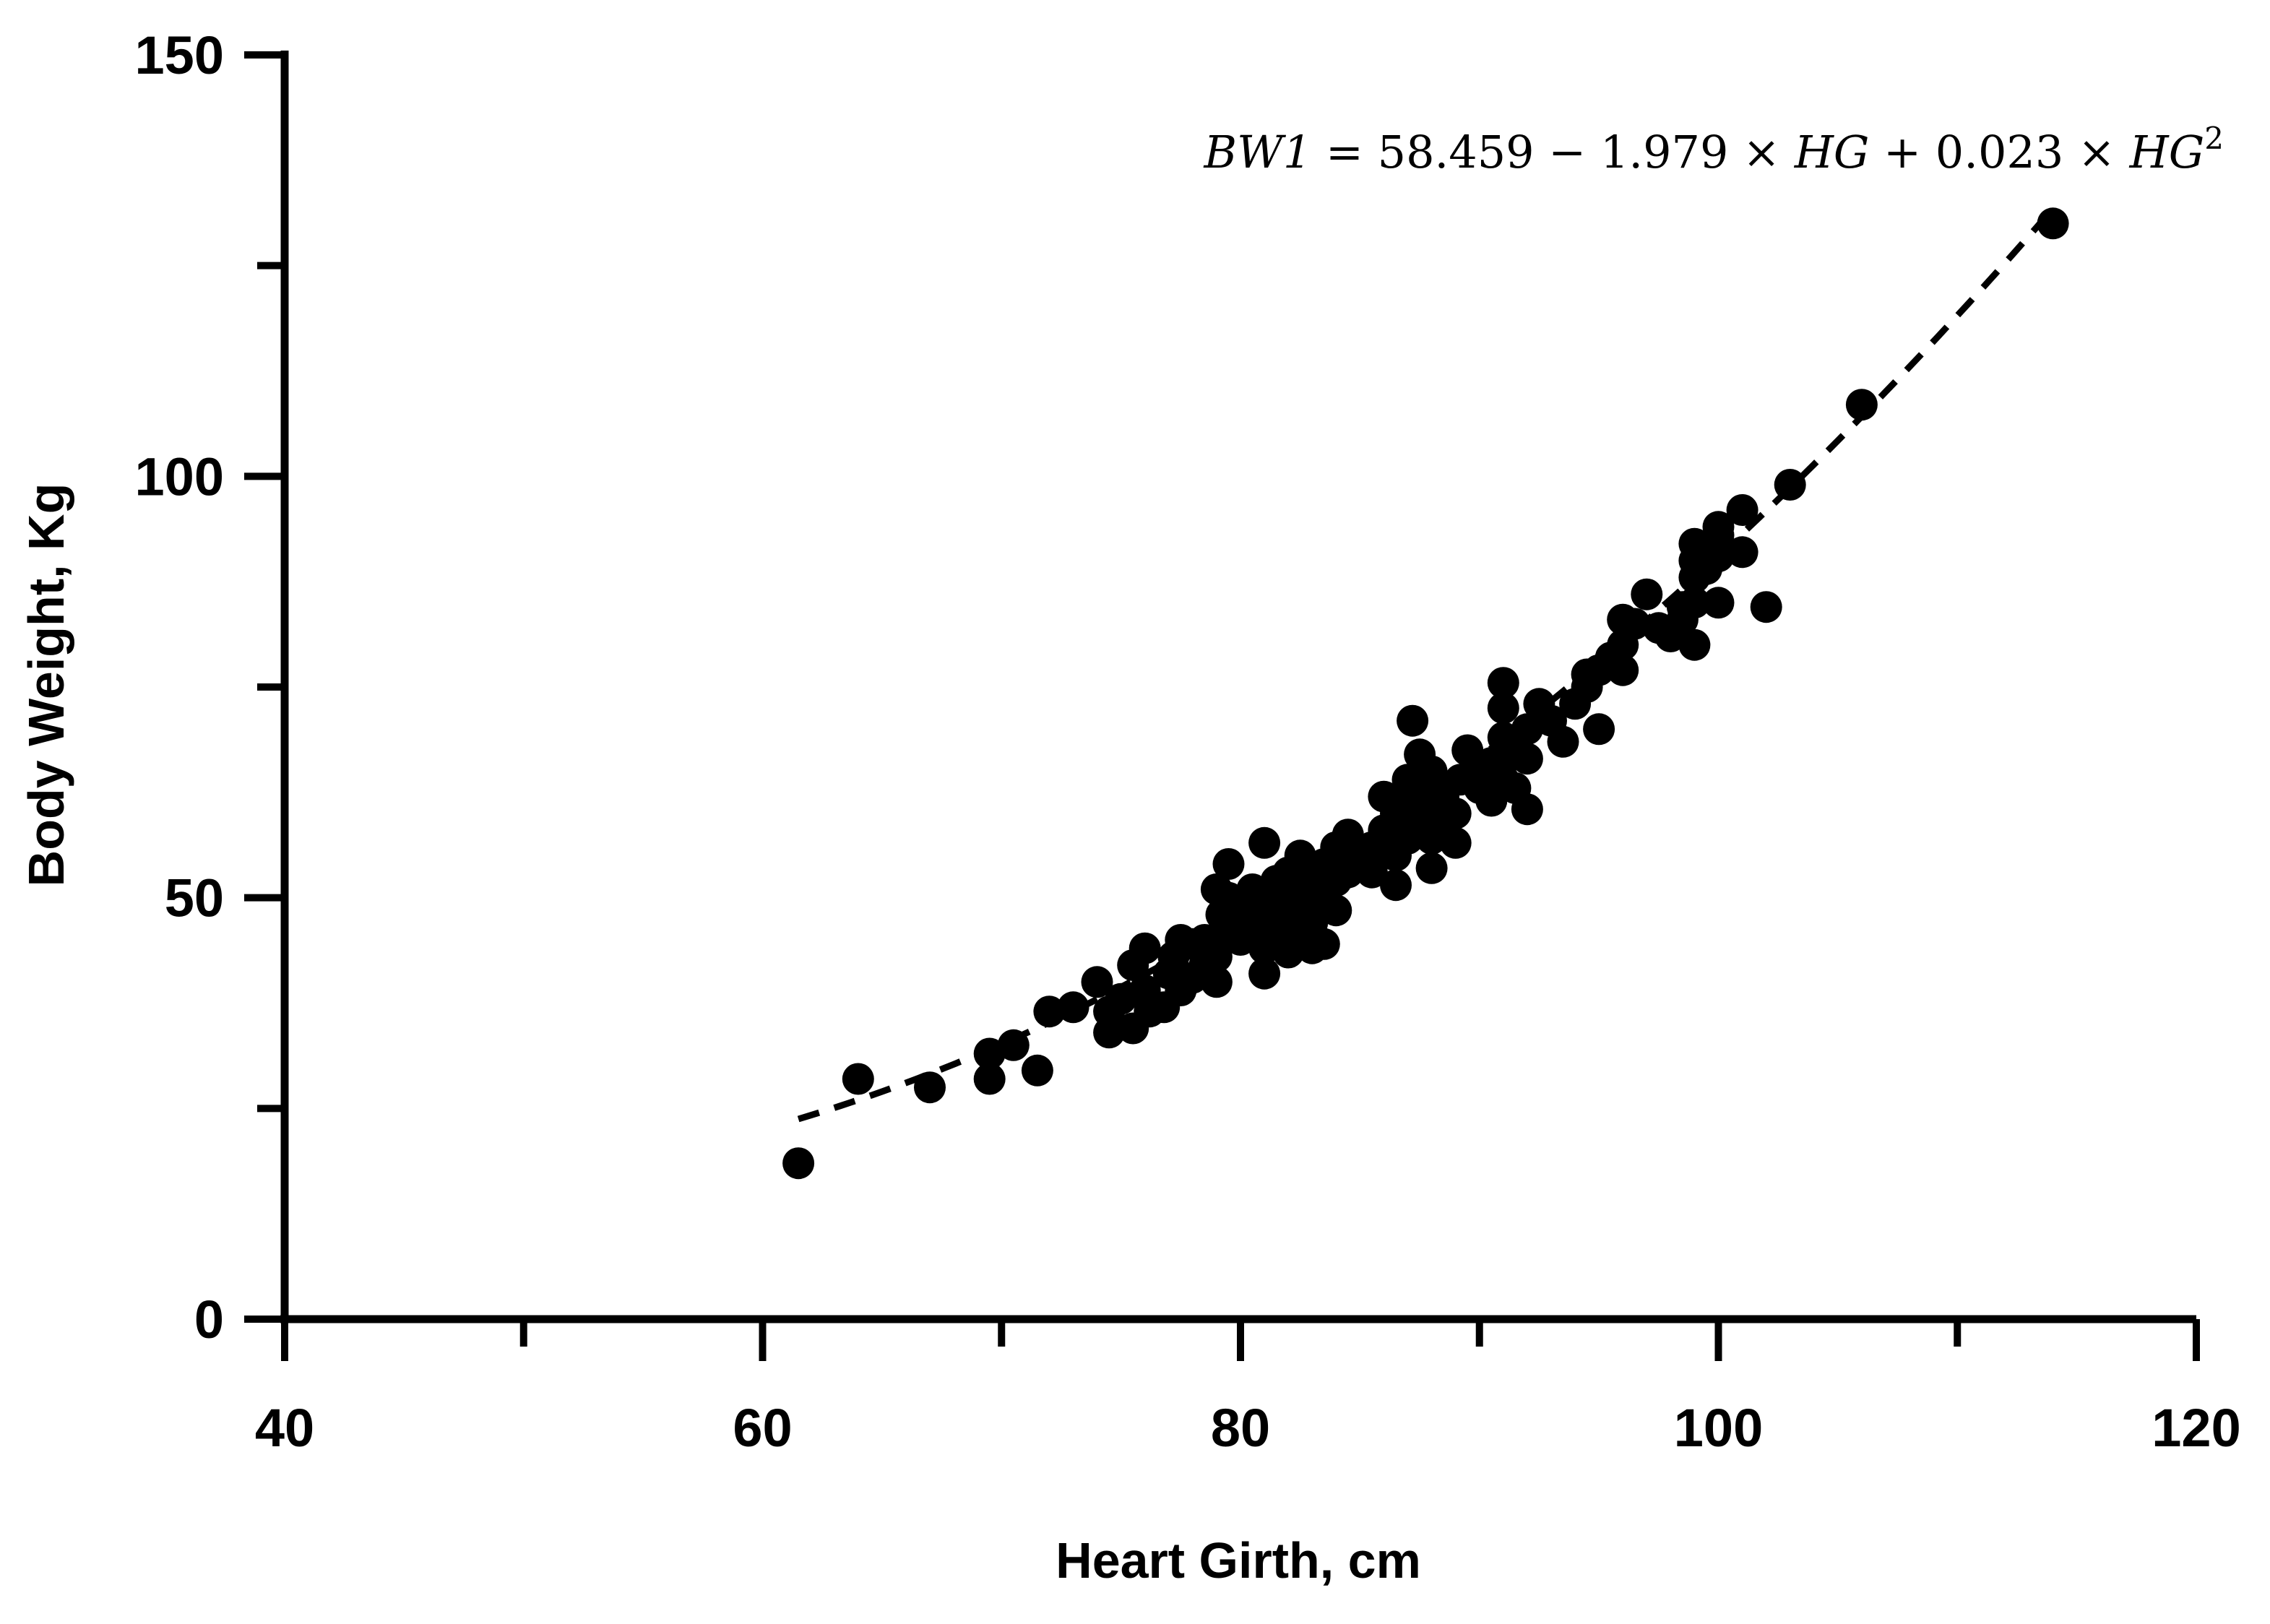 The image size is (2270, 1624). What do you see at coordinates (2214, 138) in the screenshot?
I see `equation-exponent: 2` at bounding box center [2214, 138].